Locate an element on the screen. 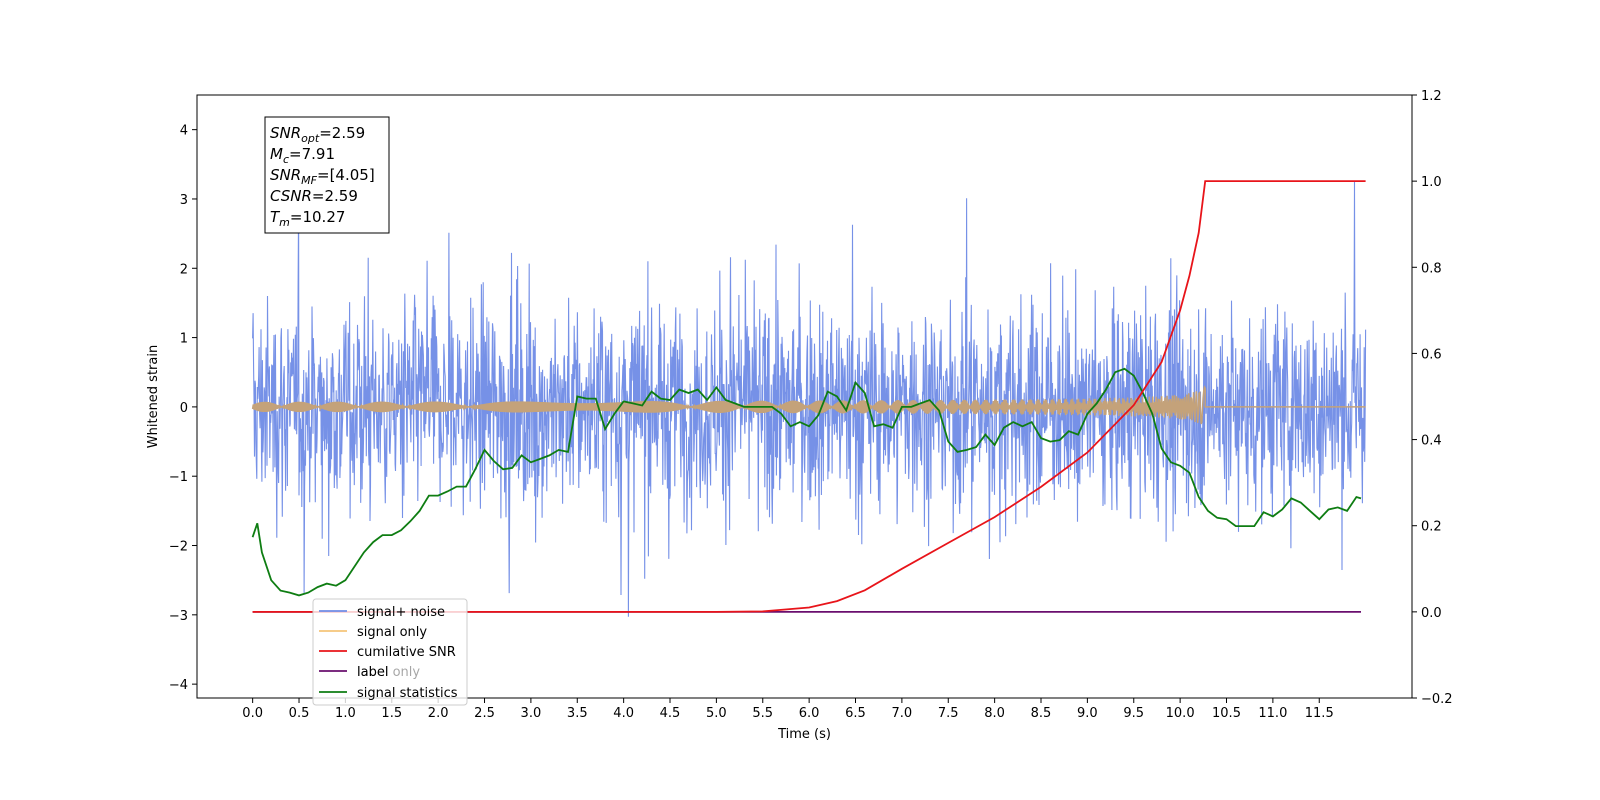  x-tick-label: 4.5 is located at coordinates (670, 713).